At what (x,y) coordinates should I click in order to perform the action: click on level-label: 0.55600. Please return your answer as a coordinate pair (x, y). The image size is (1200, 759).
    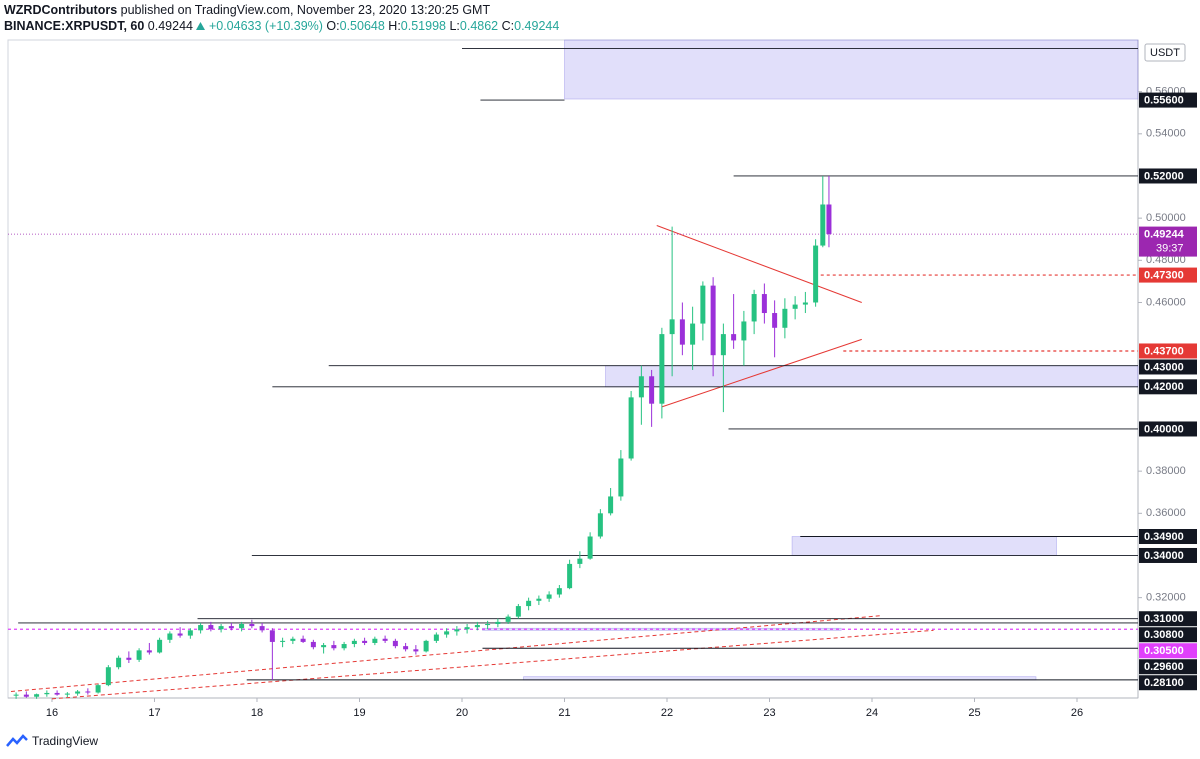
    Looking at the image, I should click on (1164, 100).